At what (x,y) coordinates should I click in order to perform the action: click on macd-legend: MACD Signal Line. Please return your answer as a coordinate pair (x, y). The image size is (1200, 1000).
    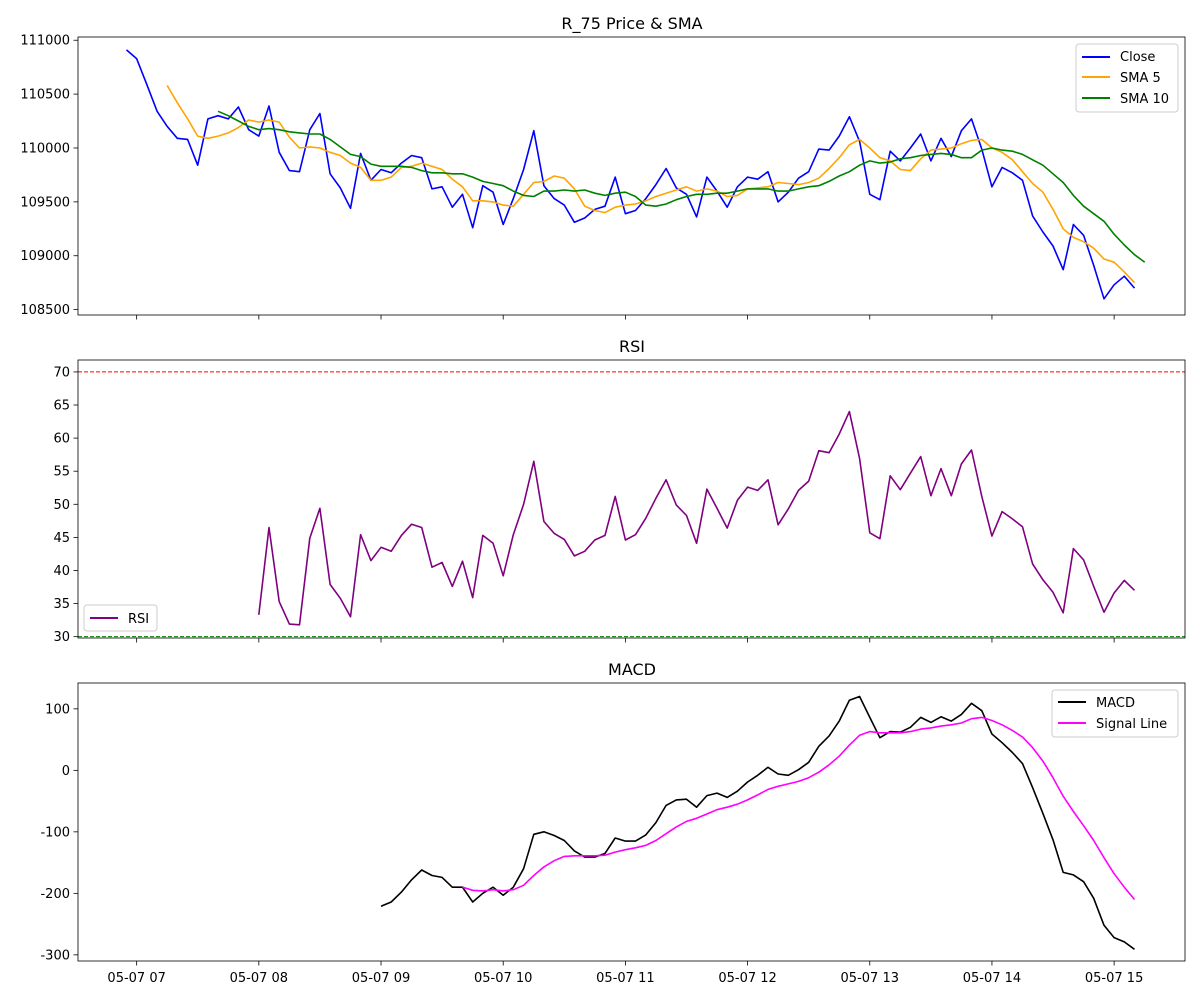
    Looking at the image, I should click on (1115, 713).